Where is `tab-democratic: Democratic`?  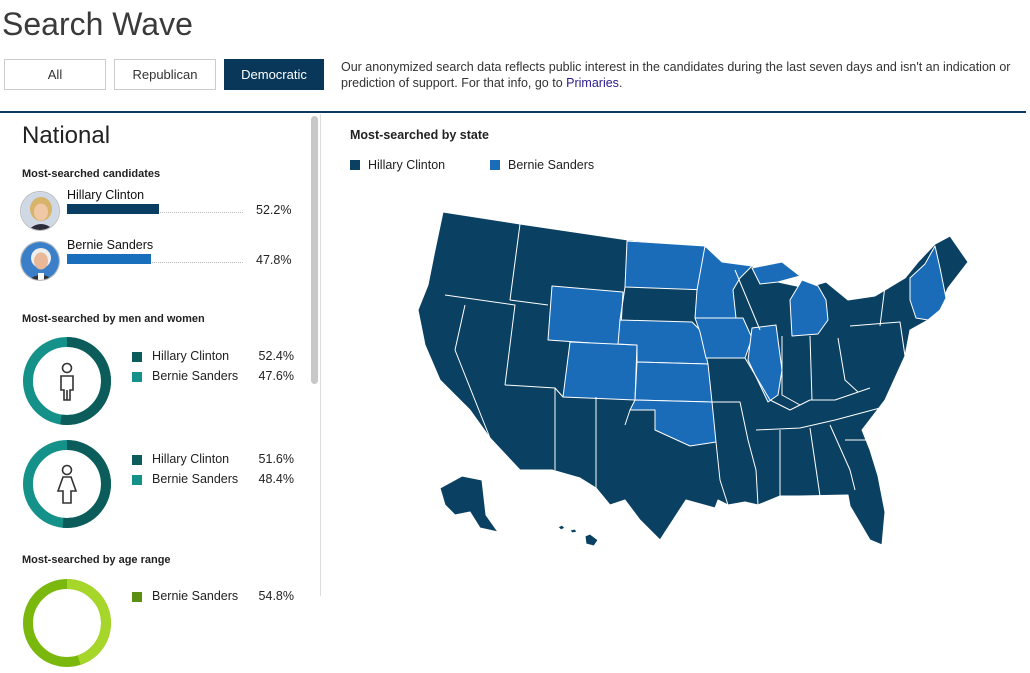 tab-democratic: Democratic is located at coordinates (274, 74).